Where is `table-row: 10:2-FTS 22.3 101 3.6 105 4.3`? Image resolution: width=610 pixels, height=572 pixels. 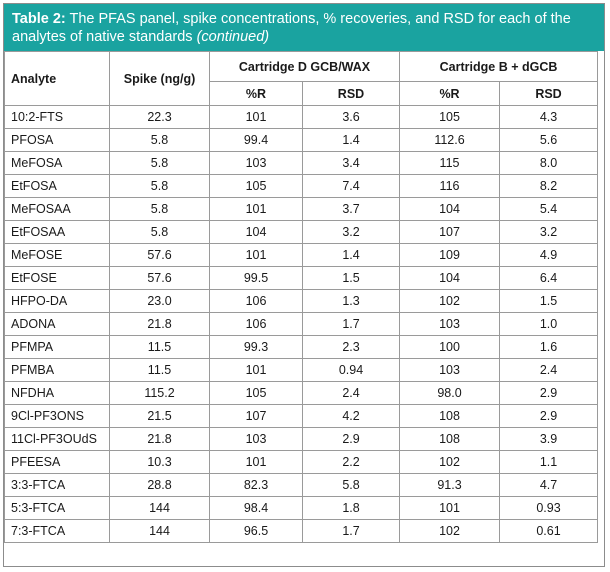
table-row: 10:2-FTS 22.3 101 3.6 105 4.3 is located at coordinates (301, 117).